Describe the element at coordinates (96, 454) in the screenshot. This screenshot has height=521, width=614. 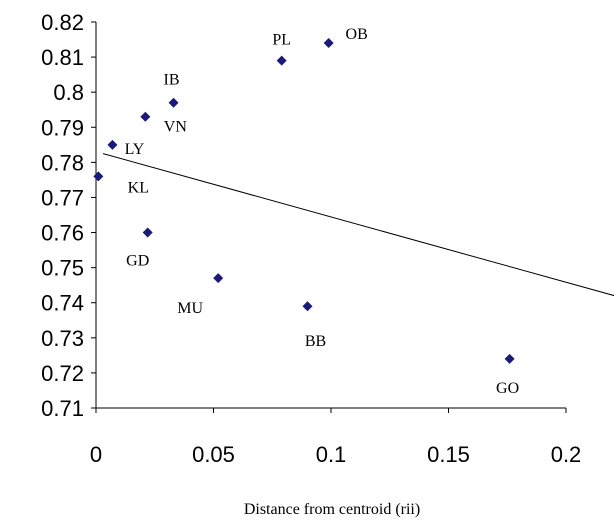
I see `x-tick-label: 0` at that location.